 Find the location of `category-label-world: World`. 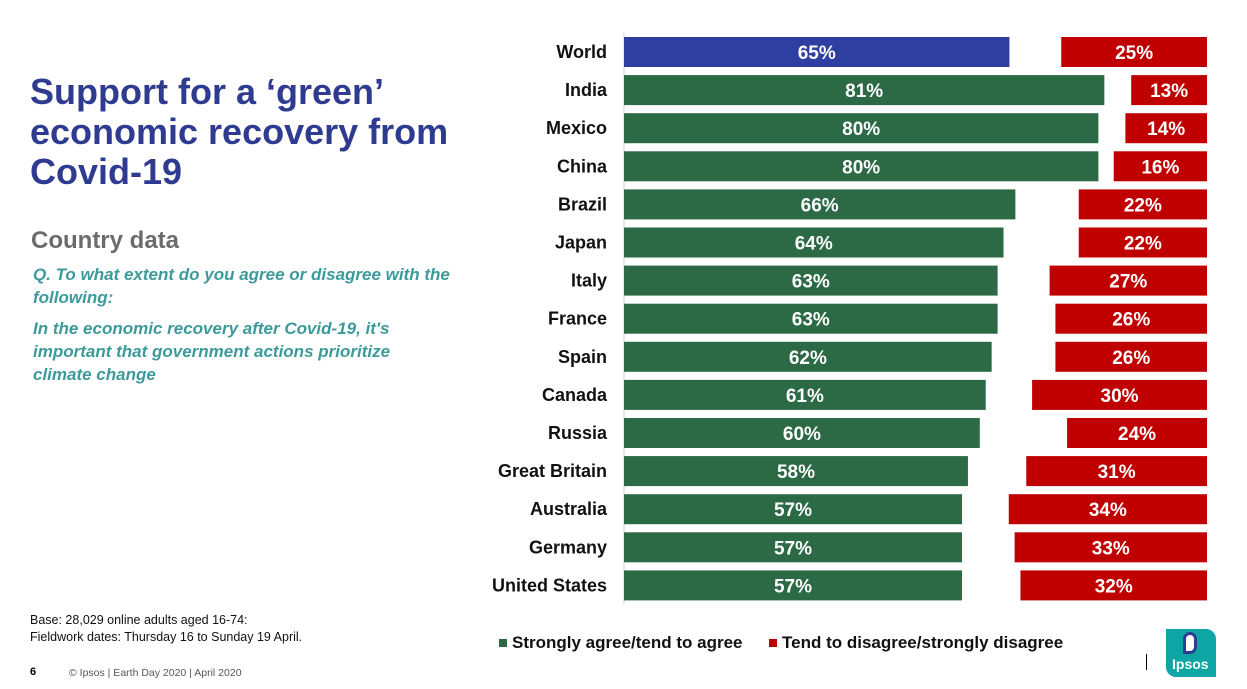

category-label-world: World is located at coordinates (581, 52).